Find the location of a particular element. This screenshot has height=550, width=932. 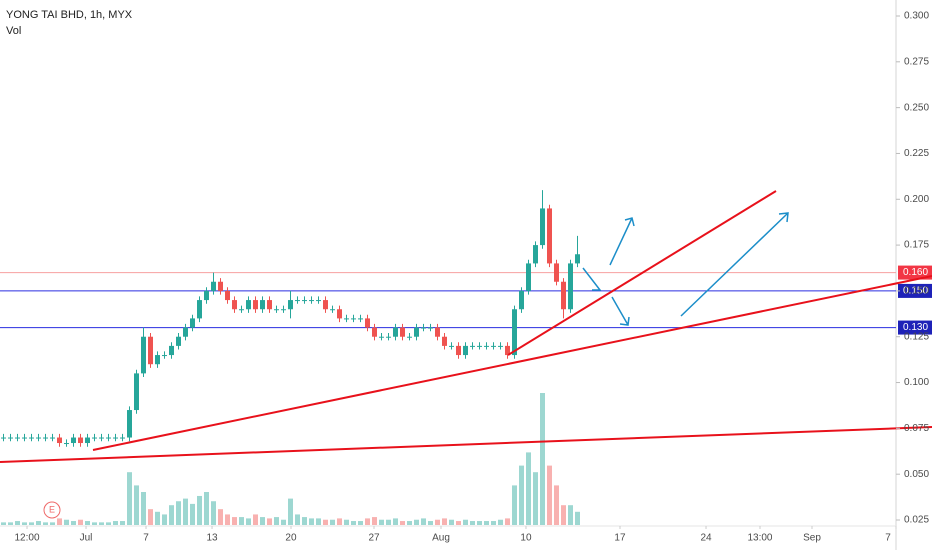

x-tick-label: 27 is located at coordinates (374, 538).